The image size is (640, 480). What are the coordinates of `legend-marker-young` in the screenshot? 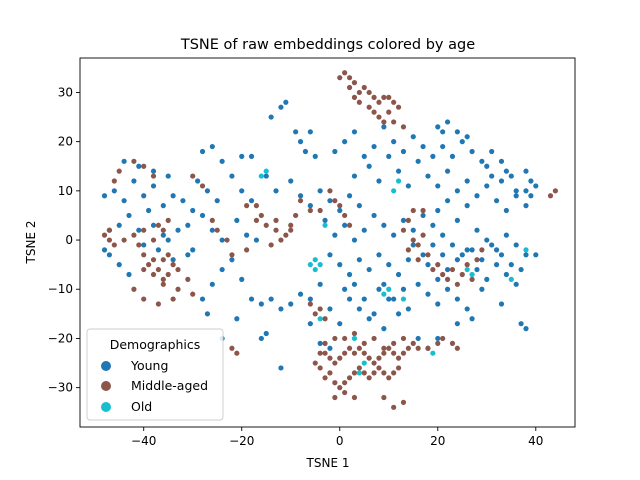 It's located at (106, 366).